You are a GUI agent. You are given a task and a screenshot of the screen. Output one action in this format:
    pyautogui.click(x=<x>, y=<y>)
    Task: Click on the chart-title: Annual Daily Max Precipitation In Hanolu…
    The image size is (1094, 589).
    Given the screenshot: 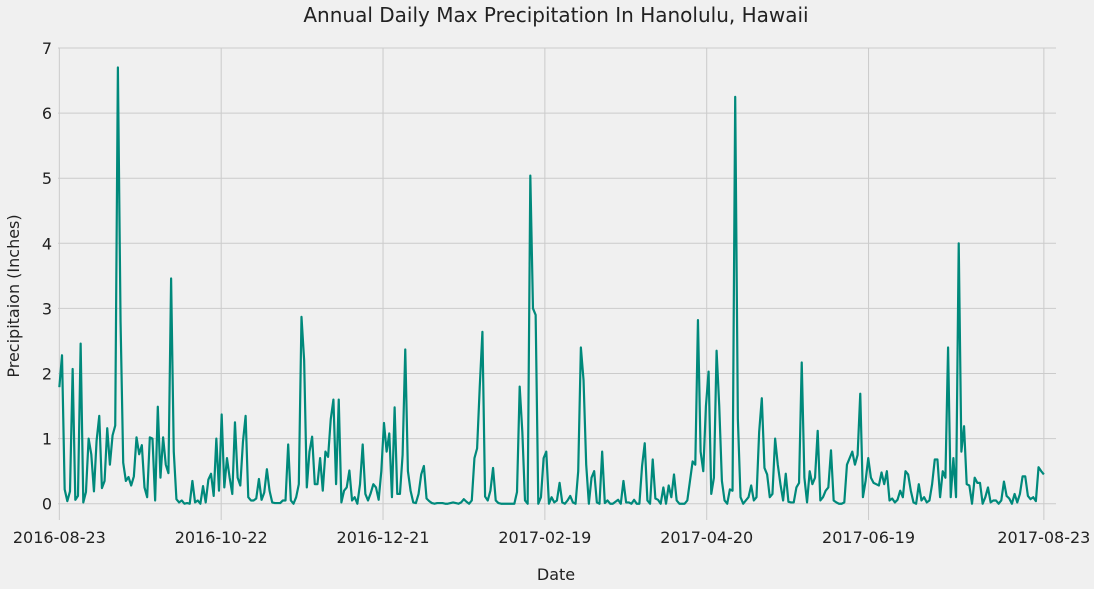 What is the action you would take?
    pyautogui.click(x=555, y=15)
    